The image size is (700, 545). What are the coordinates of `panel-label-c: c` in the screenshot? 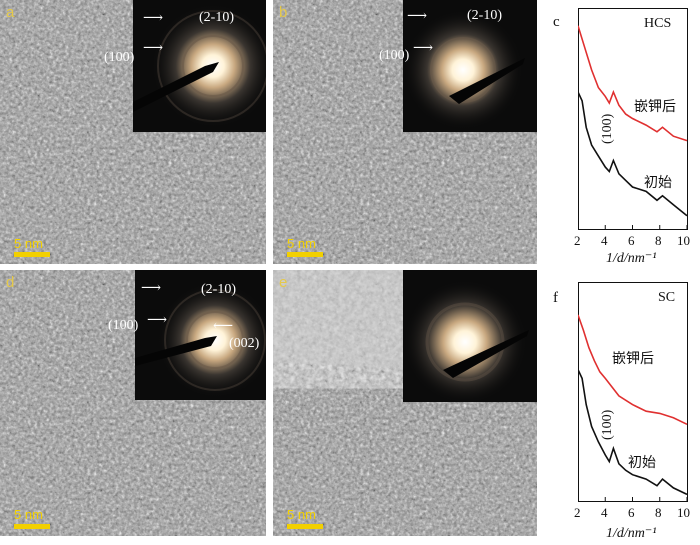 It's located at (556, 22).